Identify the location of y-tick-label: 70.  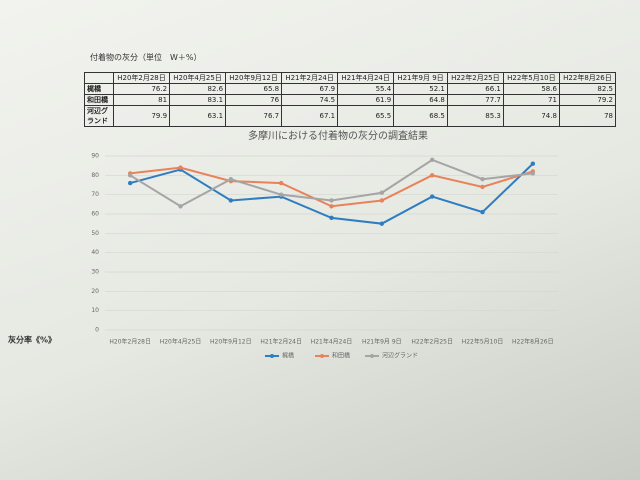
(95, 194).